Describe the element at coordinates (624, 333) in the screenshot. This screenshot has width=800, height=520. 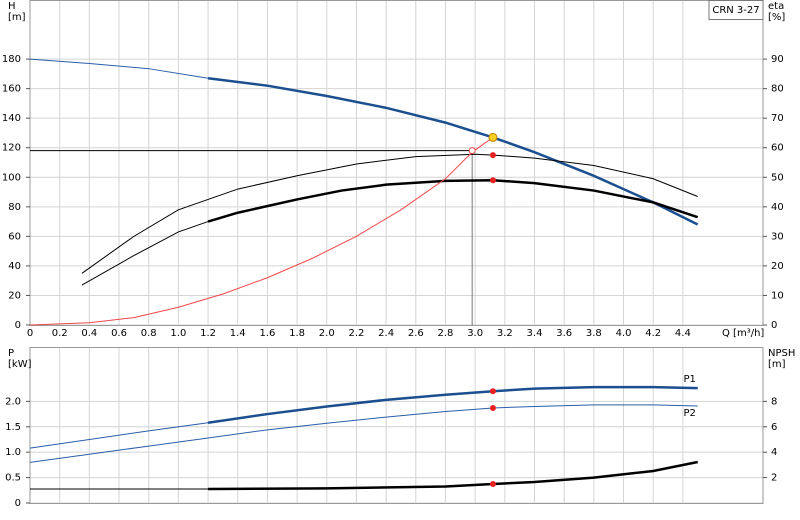
I see `x-tick-label: 4.0` at that location.